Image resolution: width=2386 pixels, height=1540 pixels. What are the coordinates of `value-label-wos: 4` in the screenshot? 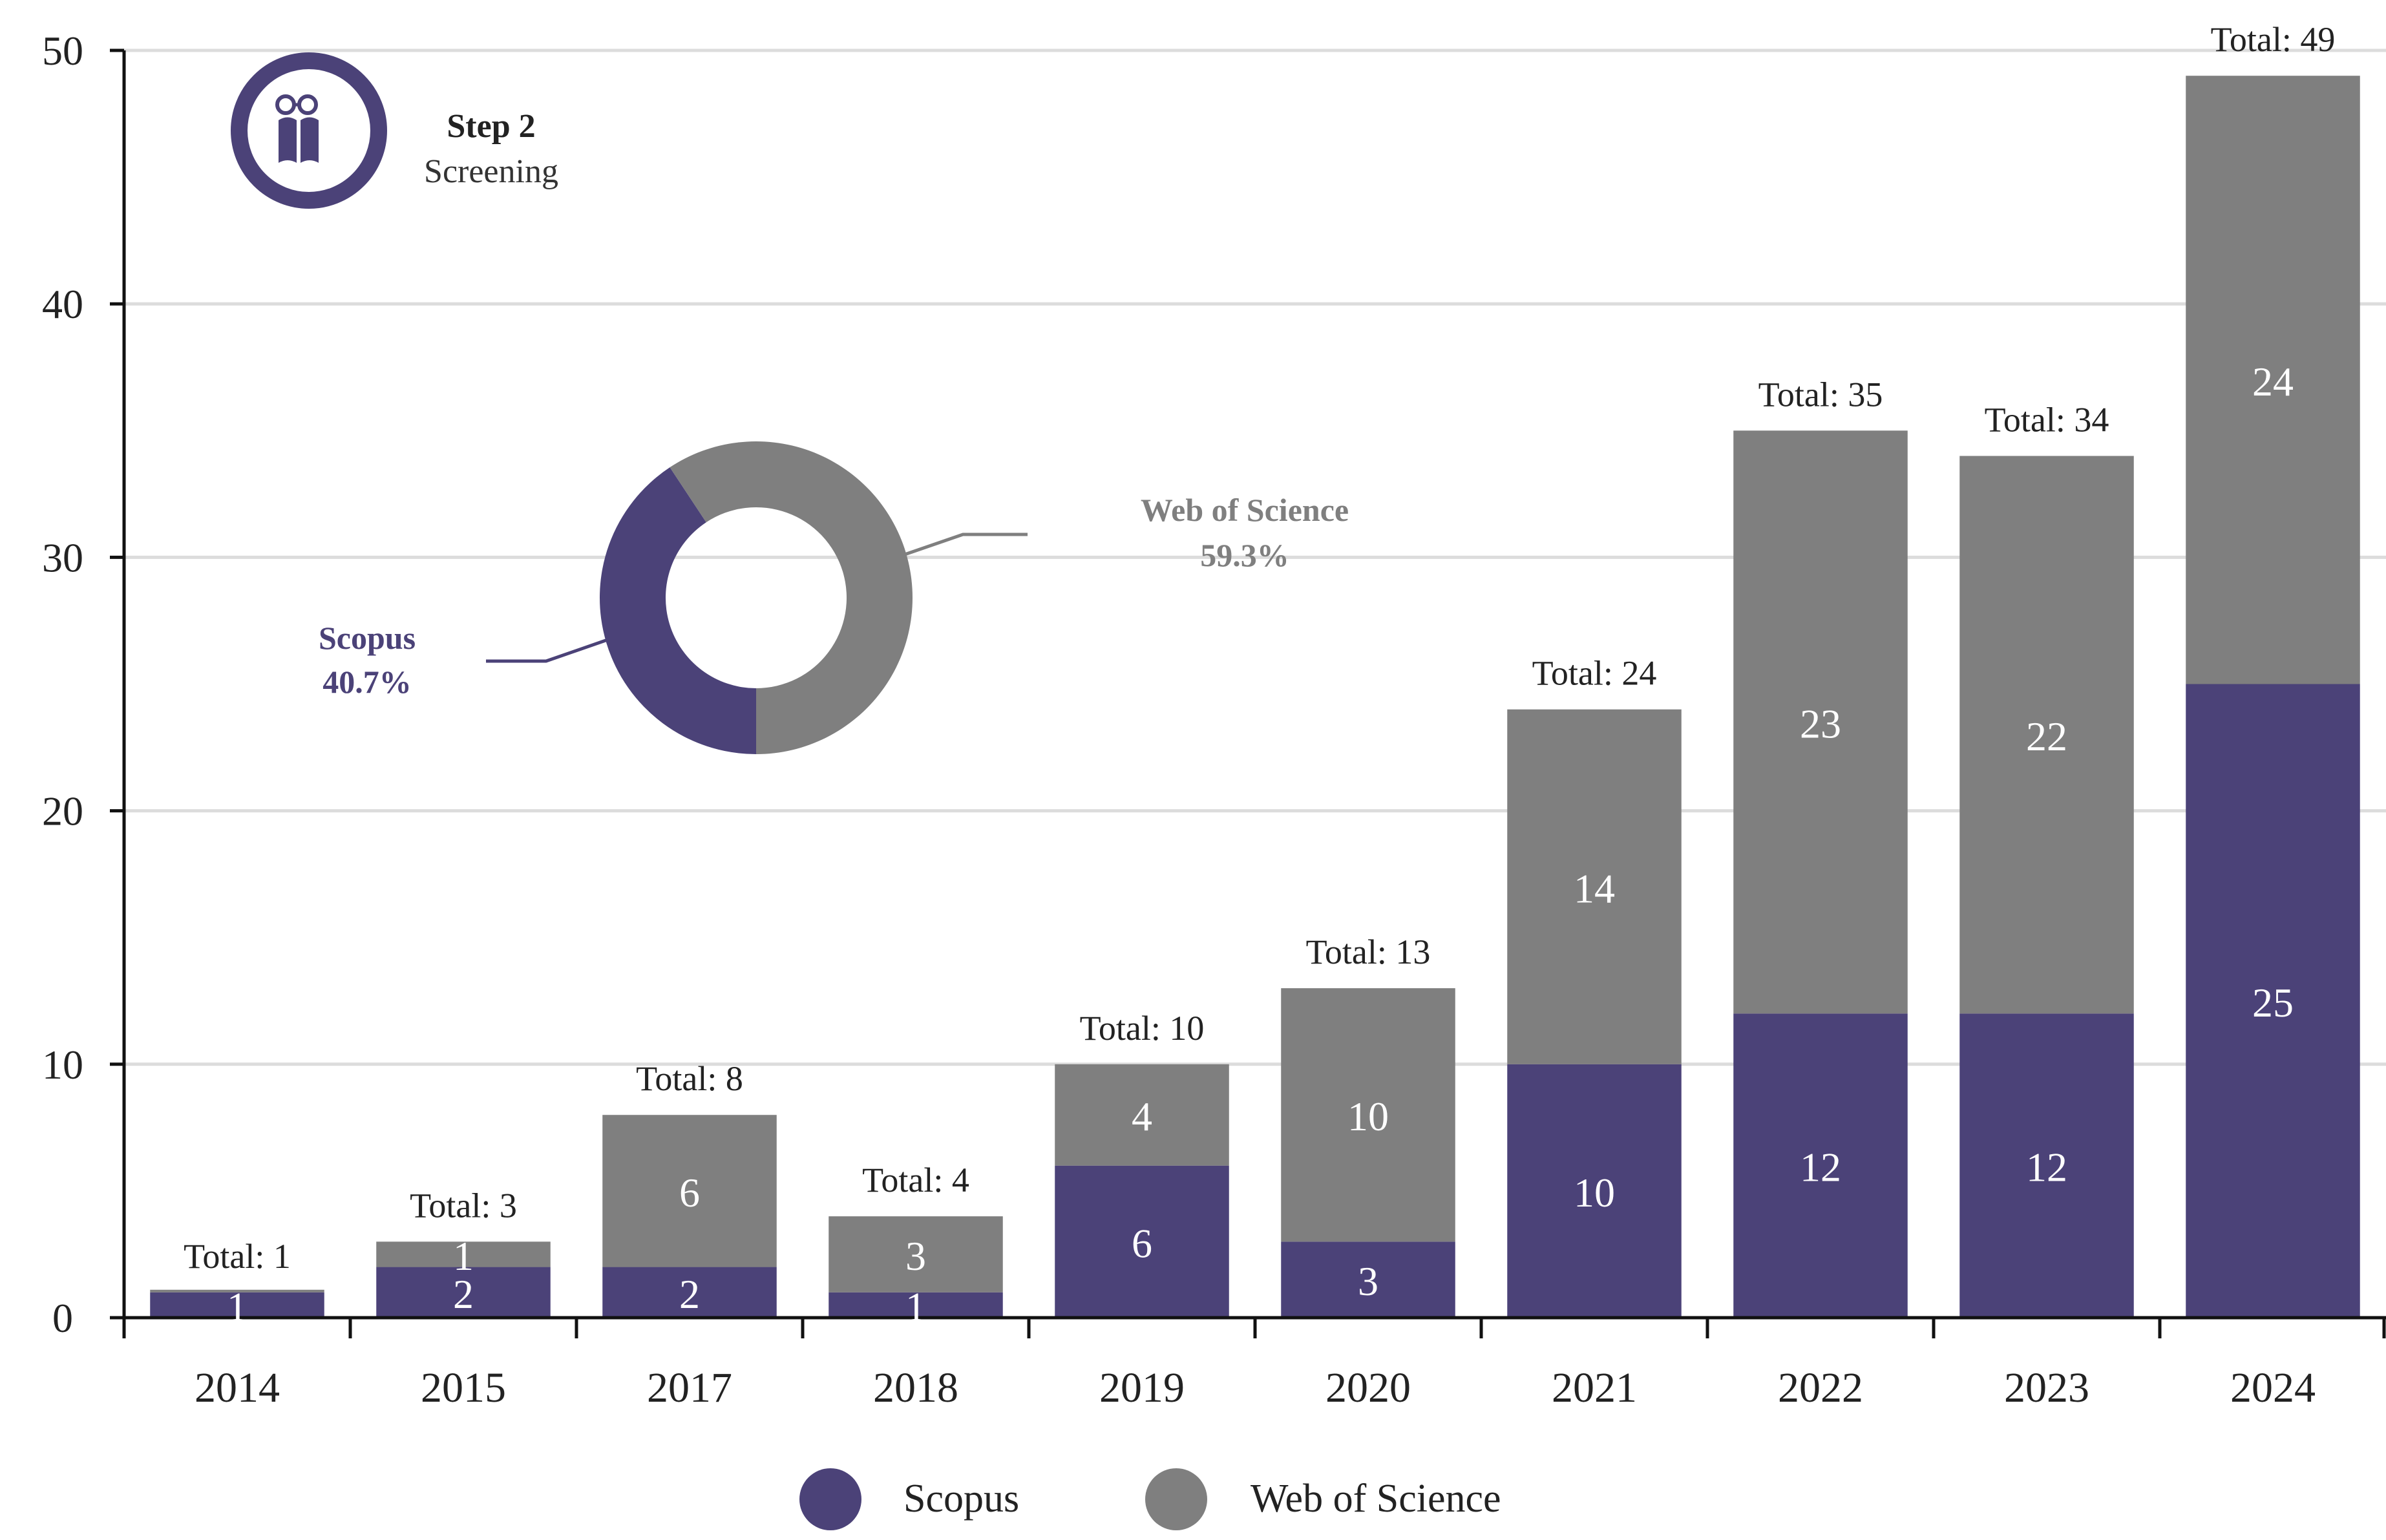 It's located at (1142, 1116).